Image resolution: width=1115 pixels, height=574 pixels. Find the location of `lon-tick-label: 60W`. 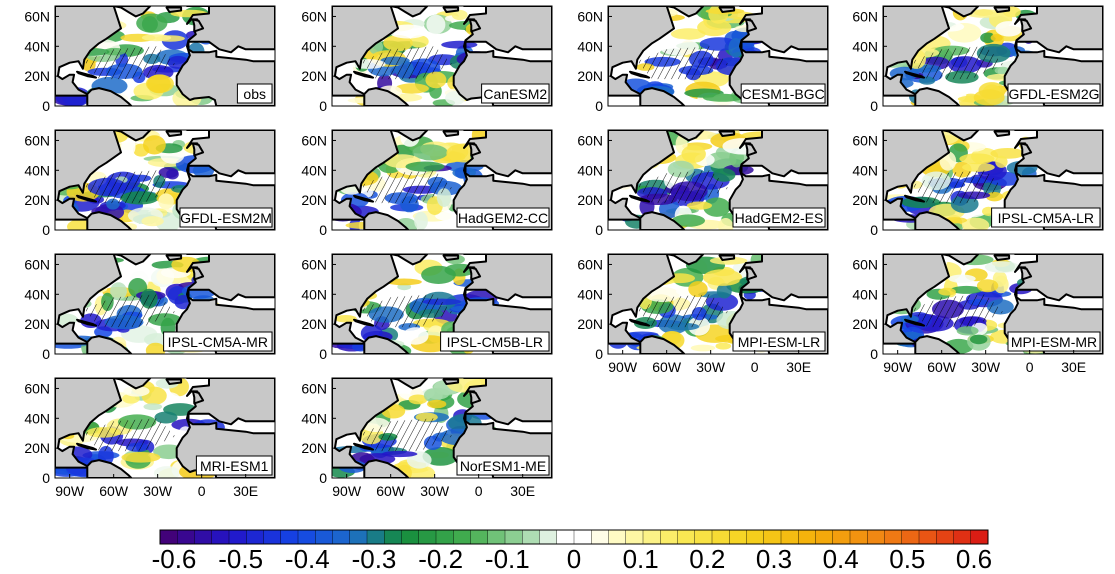

lon-tick-label: 60W is located at coordinates (667, 367).